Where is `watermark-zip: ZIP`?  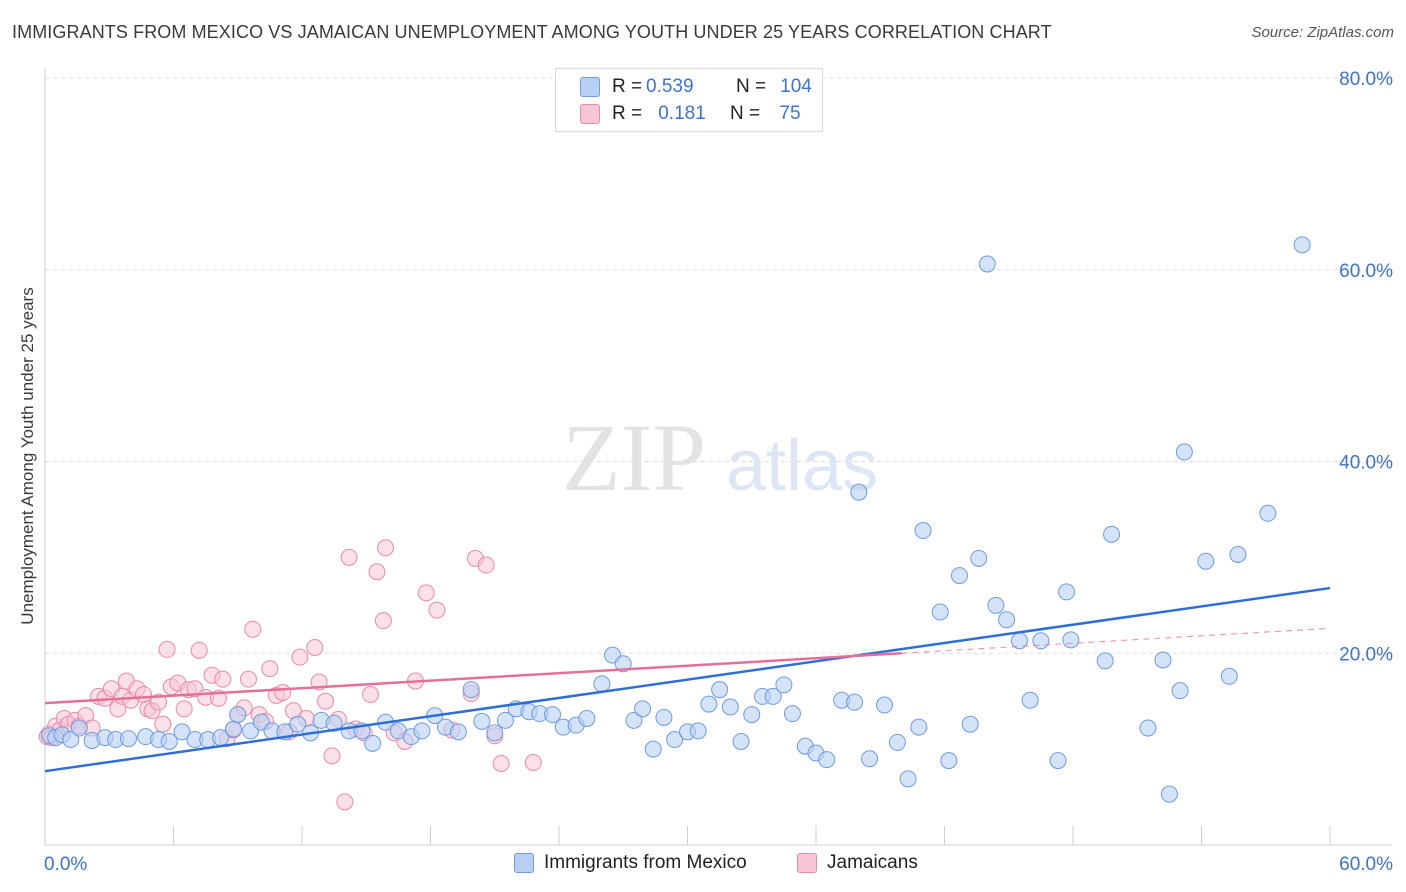
watermark-zip: ZIP is located at coordinates (634, 457).